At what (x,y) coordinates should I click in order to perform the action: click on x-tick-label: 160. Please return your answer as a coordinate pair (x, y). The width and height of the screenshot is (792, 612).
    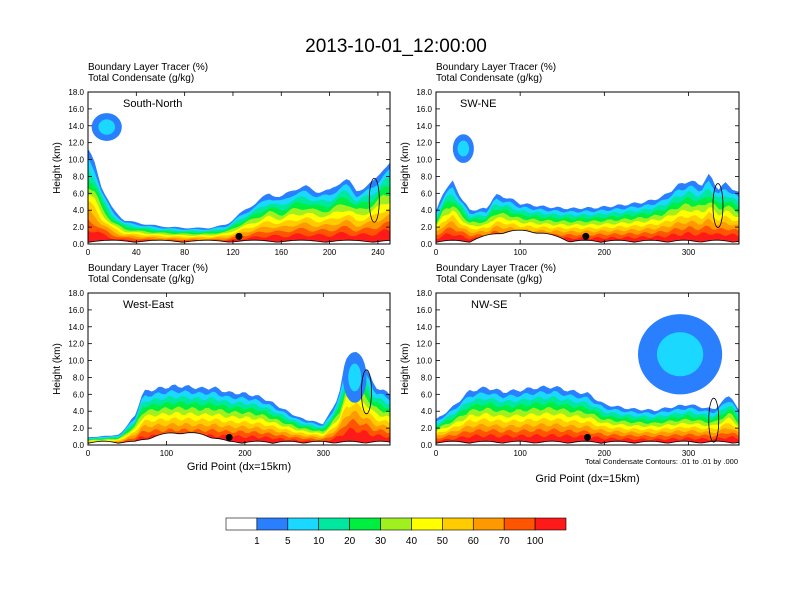
    Looking at the image, I should click on (282, 252).